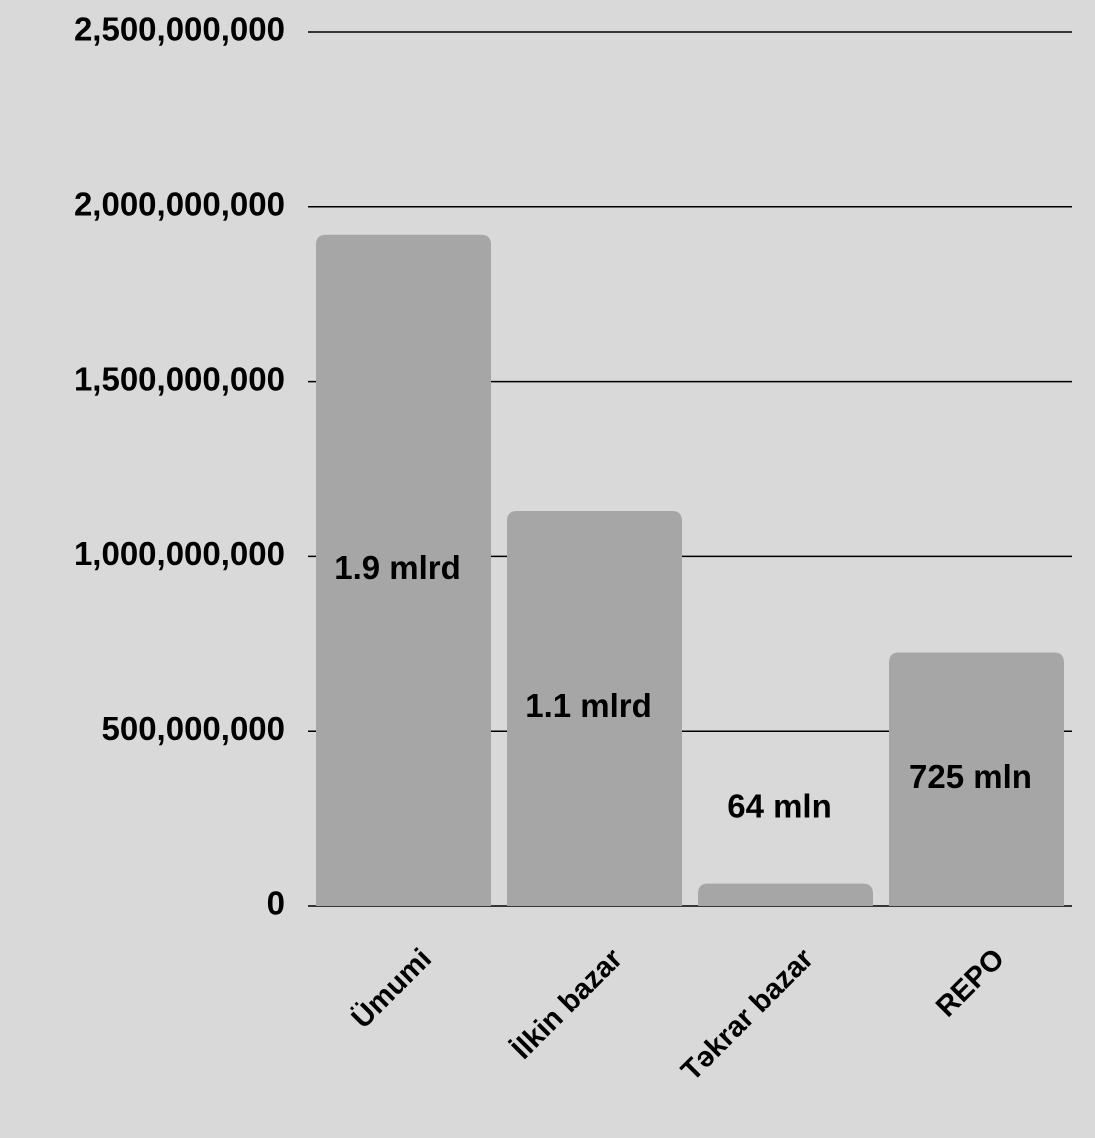  I want to click on x-tick-label: Təkrar bazar, so click(747, 1015).